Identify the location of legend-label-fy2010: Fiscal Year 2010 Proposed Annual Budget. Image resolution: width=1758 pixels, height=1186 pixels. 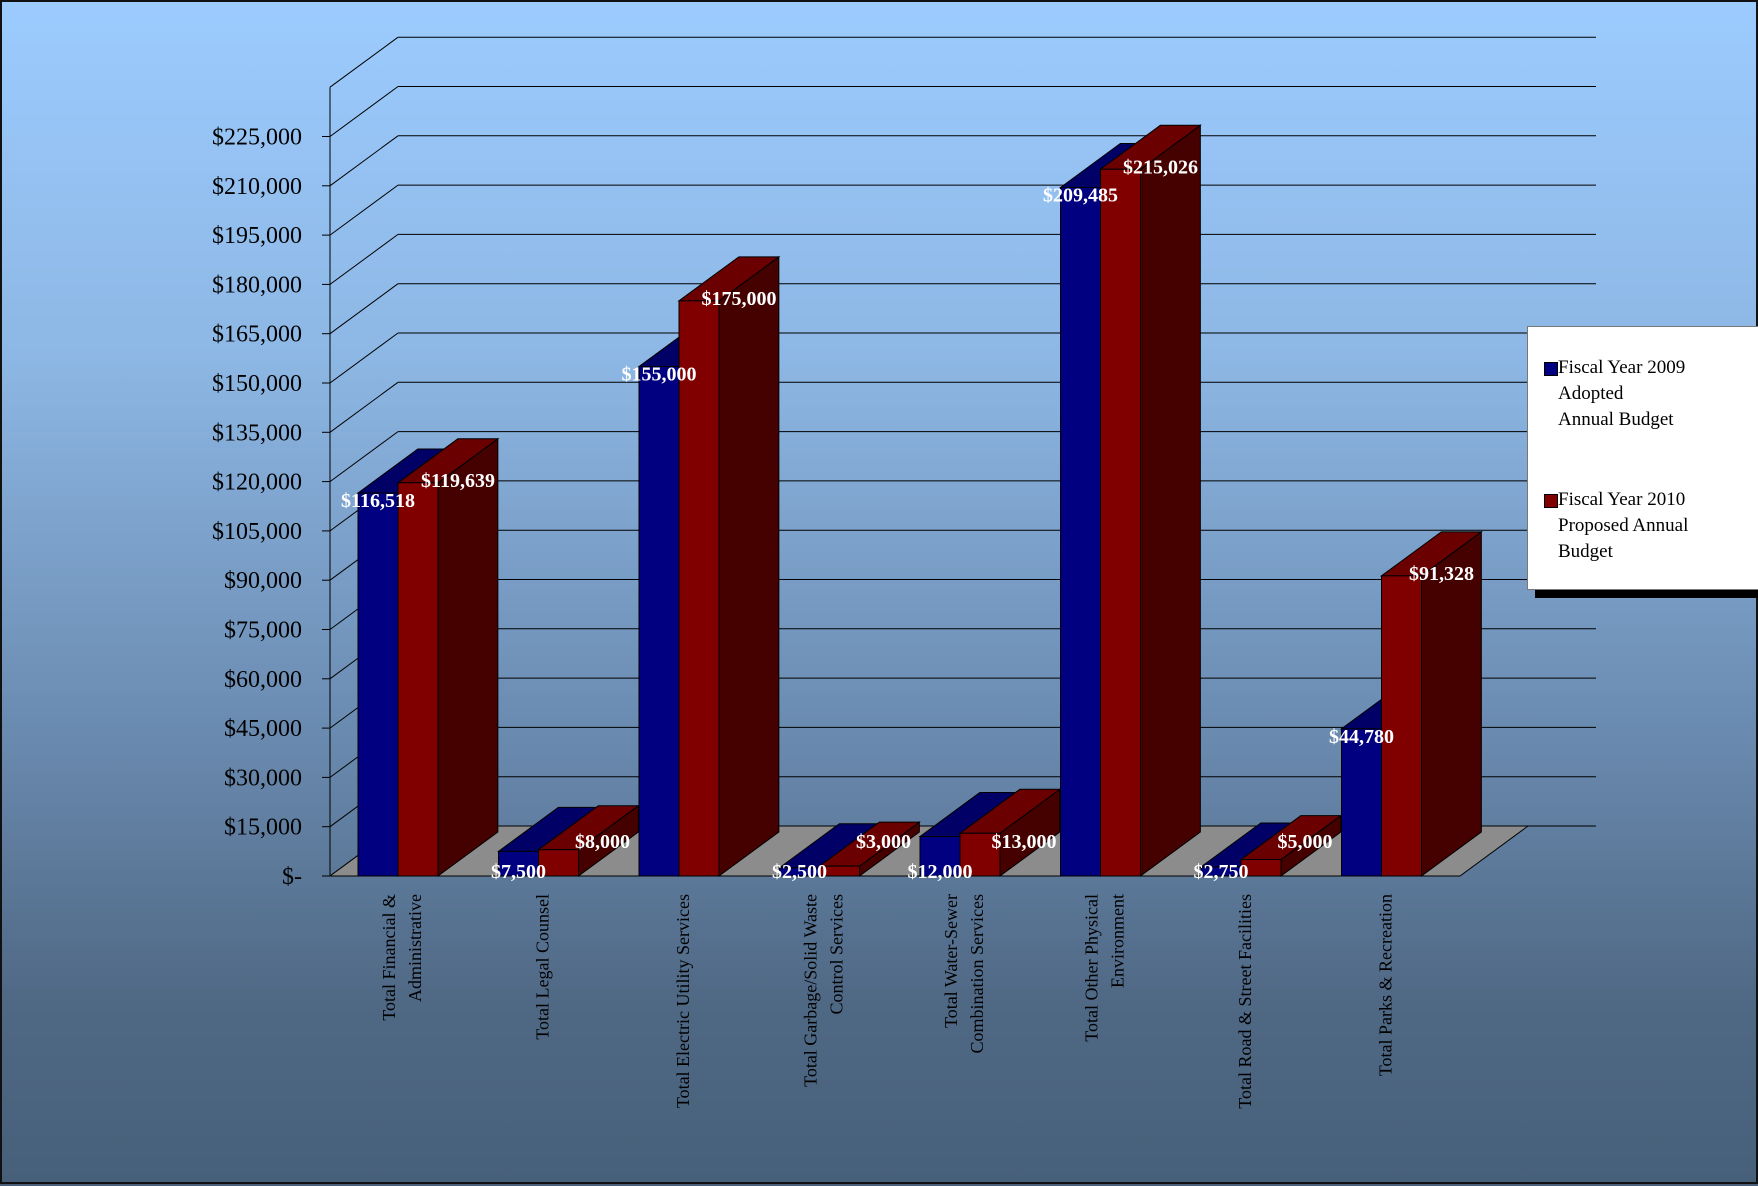
(1623, 525).